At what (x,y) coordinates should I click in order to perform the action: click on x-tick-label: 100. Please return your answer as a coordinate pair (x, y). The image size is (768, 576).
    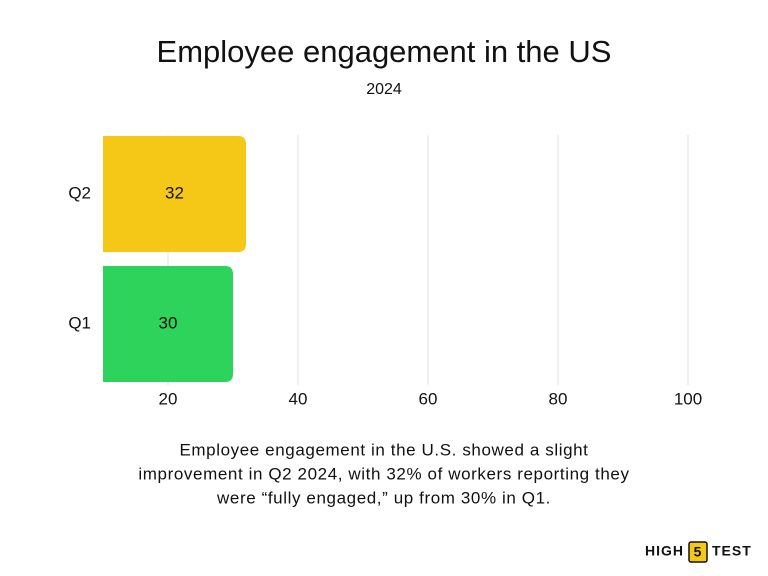
    Looking at the image, I should click on (688, 398).